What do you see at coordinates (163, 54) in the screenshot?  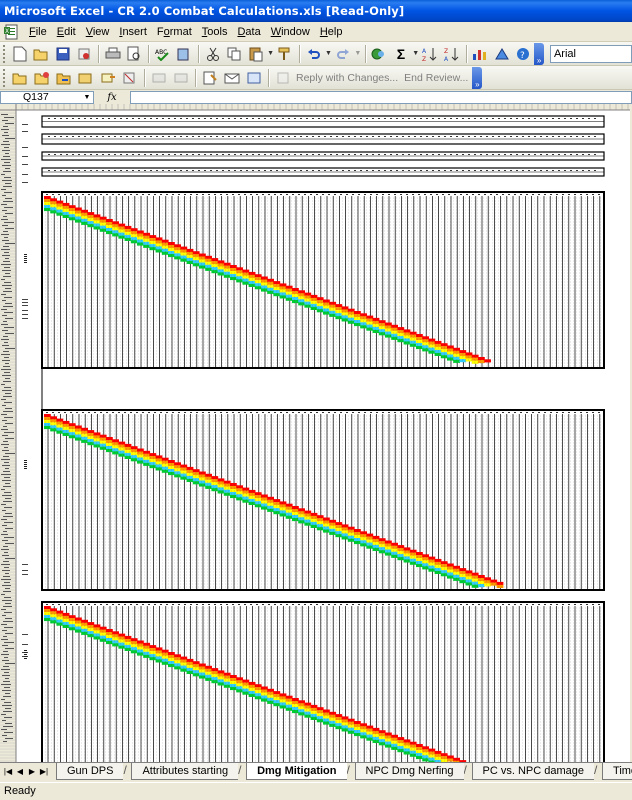 I see `spelling-icon: ABC` at bounding box center [163, 54].